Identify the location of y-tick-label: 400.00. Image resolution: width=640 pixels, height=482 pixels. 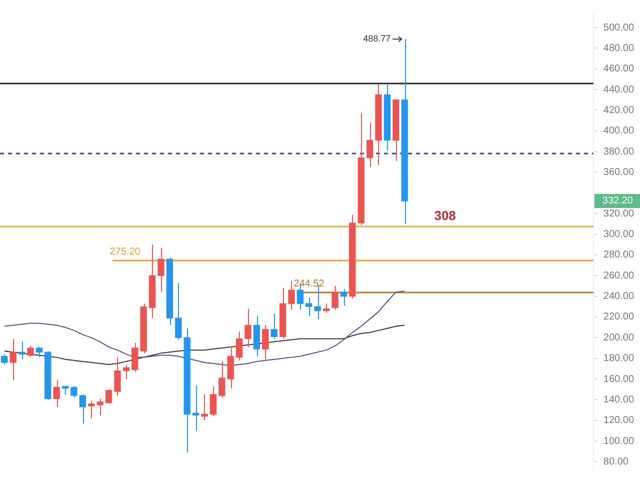
(618, 131).